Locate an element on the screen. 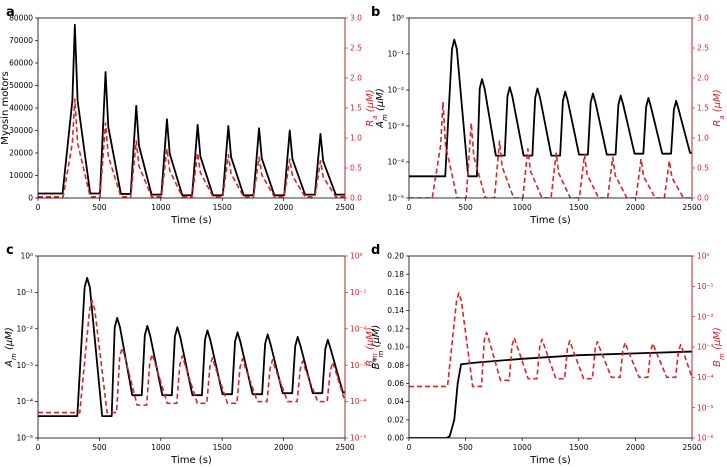  y-tick-label: 70000 is located at coordinates (21, 40).